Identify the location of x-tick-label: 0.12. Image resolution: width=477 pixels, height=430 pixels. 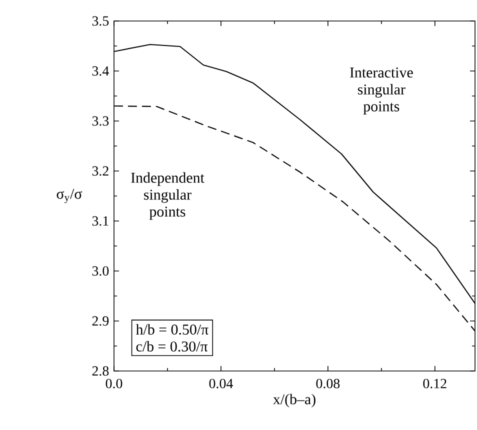
(434, 383).